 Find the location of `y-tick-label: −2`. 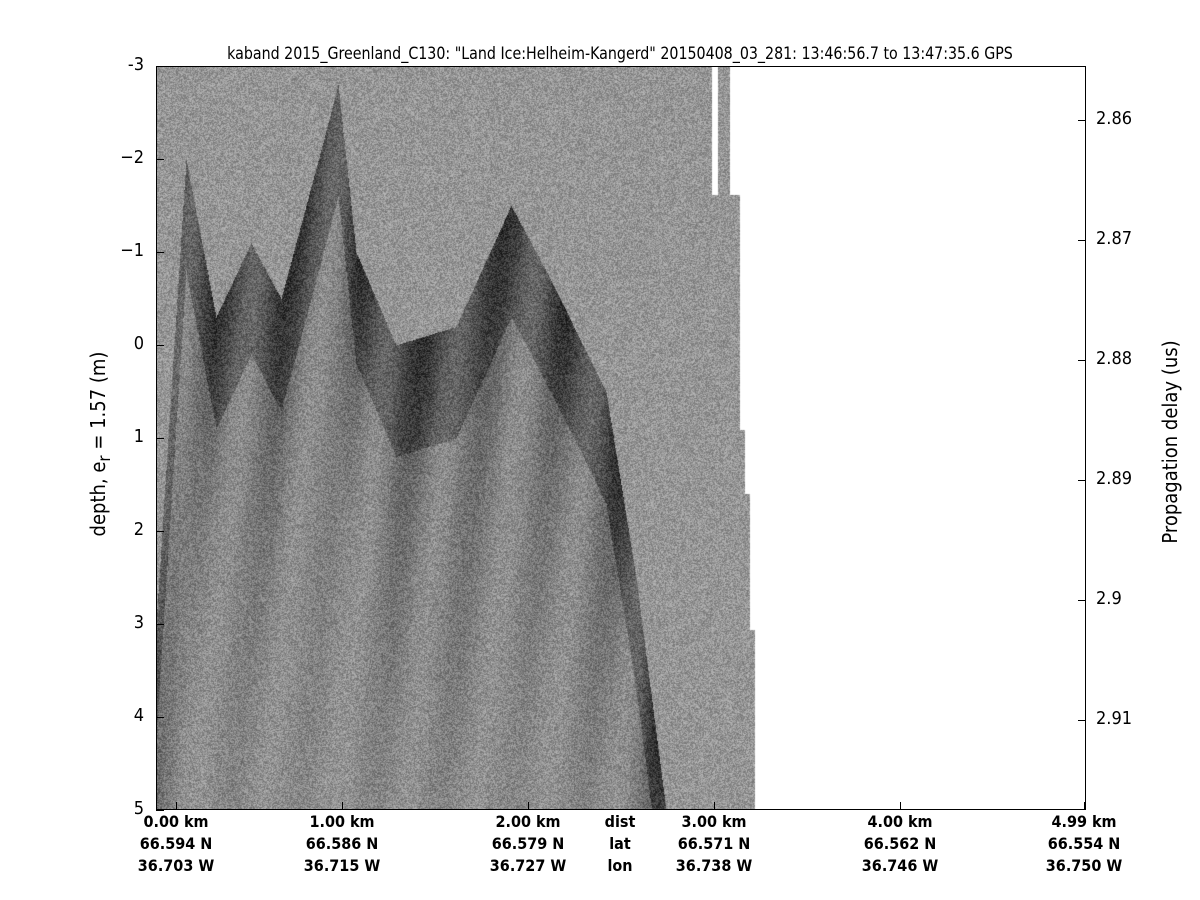

y-tick-label: −2 is located at coordinates (124, 157).